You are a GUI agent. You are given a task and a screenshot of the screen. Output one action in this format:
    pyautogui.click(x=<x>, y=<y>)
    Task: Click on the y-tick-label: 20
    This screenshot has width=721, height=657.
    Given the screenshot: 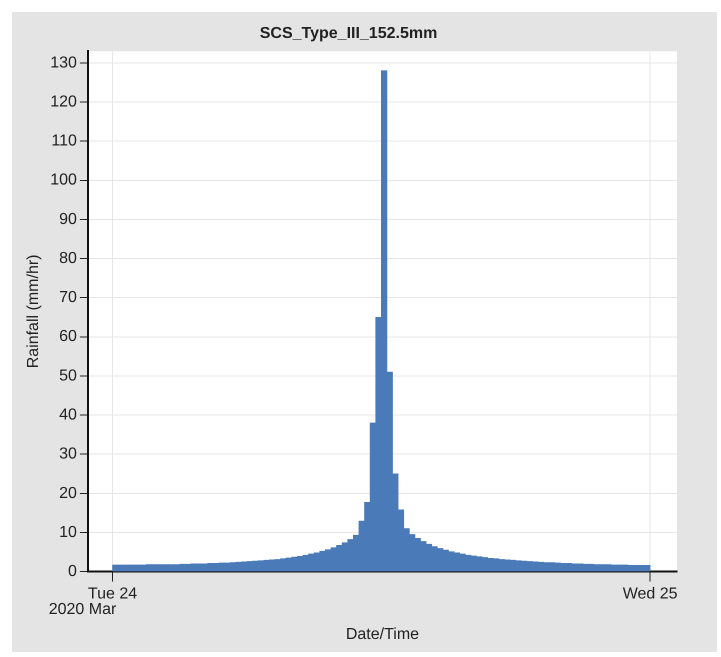 What is the action you would take?
    pyautogui.click(x=68, y=493)
    